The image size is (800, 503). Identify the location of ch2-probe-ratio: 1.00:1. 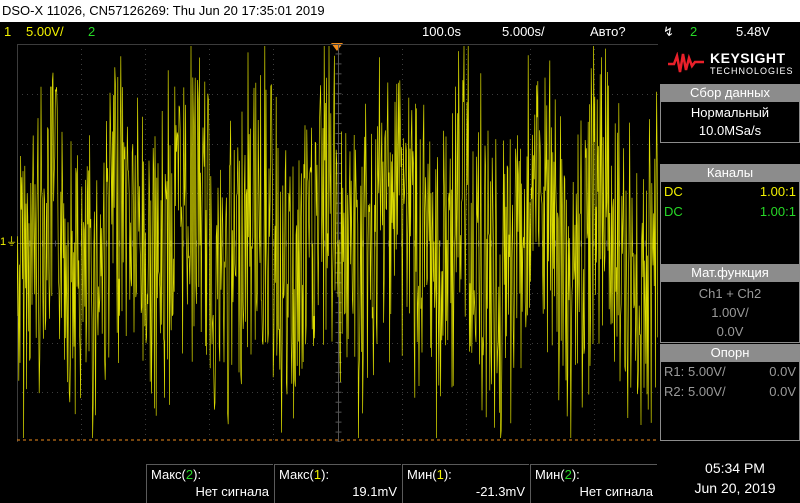
(777, 211).